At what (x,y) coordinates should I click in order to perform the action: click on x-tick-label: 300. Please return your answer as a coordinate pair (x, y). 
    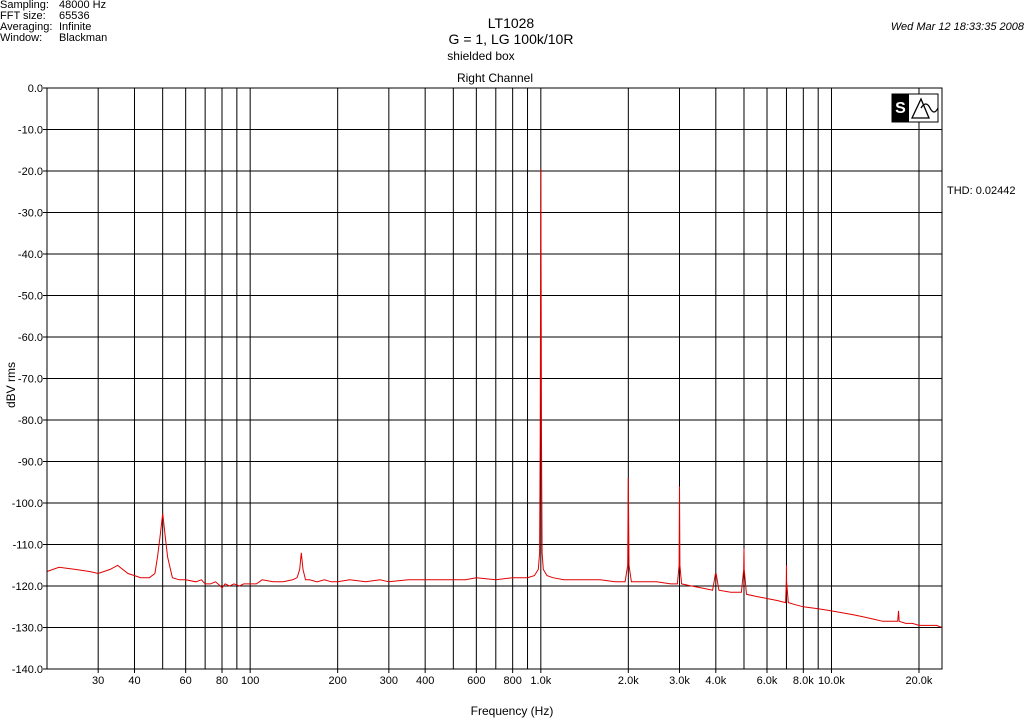
    Looking at the image, I should click on (389, 681).